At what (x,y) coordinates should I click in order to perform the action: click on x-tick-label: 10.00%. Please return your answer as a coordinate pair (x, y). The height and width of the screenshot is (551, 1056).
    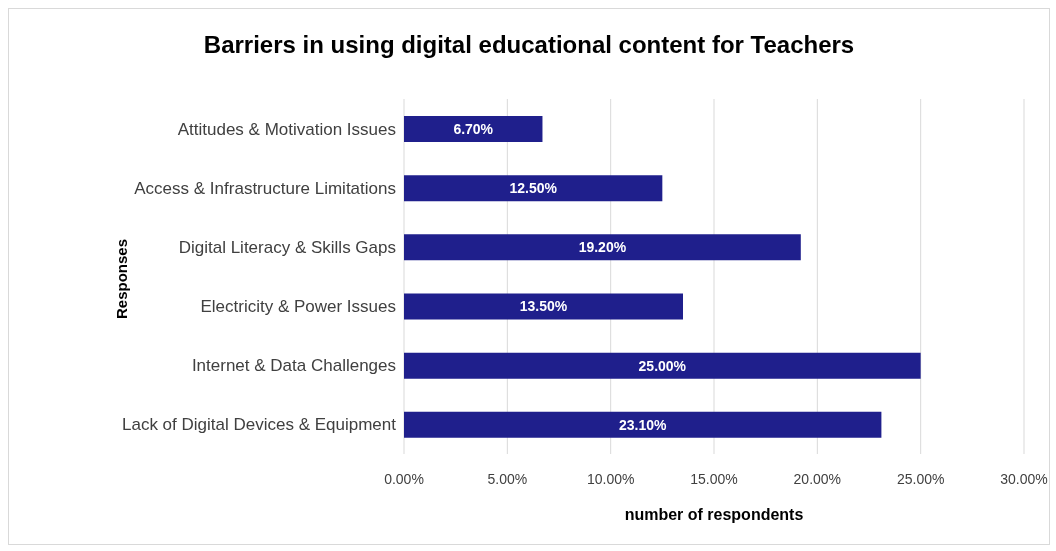
    Looking at the image, I should click on (610, 478).